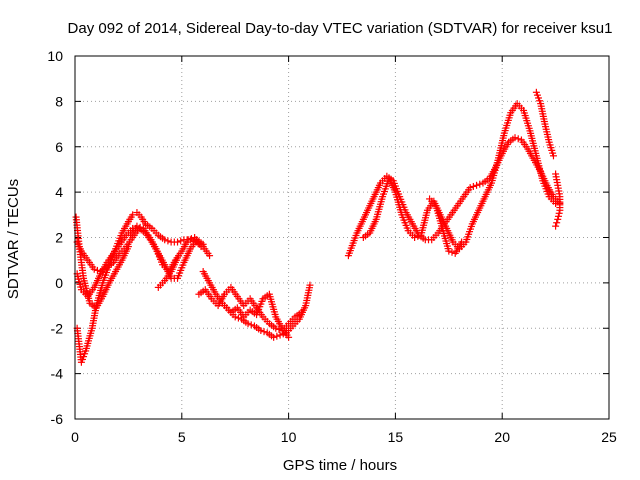  What do you see at coordinates (59, 283) in the screenshot?
I see `y-tick-label: 0` at bounding box center [59, 283].